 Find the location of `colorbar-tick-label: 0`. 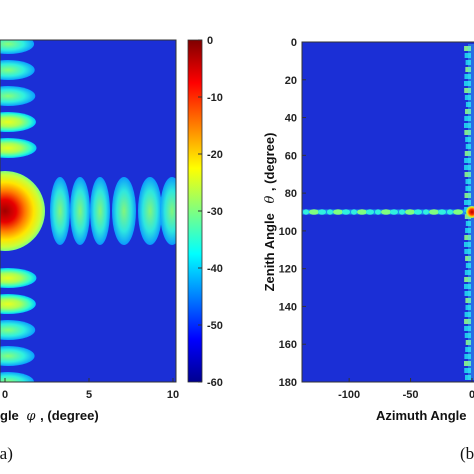

colorbar-tick-label: 0 is located at coordinates (210, 41).